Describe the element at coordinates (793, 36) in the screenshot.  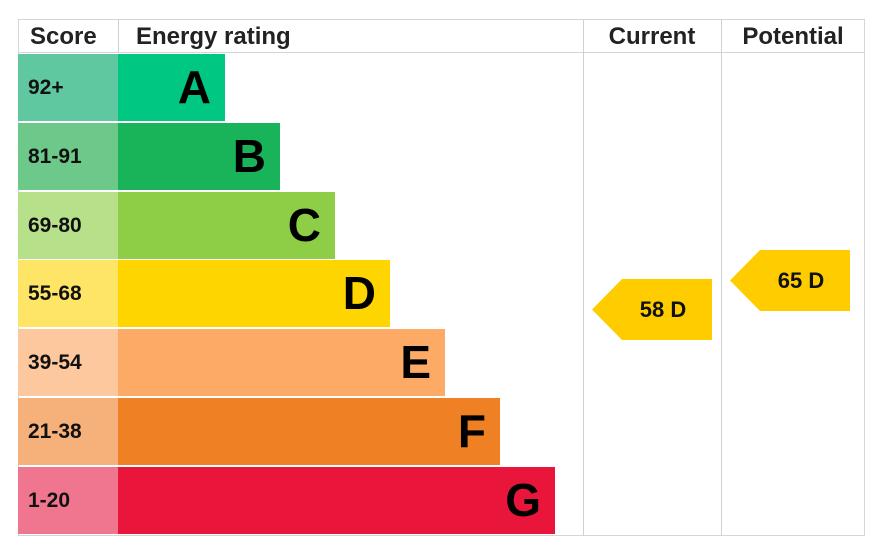
I see `header-potential: Potential` at that location.